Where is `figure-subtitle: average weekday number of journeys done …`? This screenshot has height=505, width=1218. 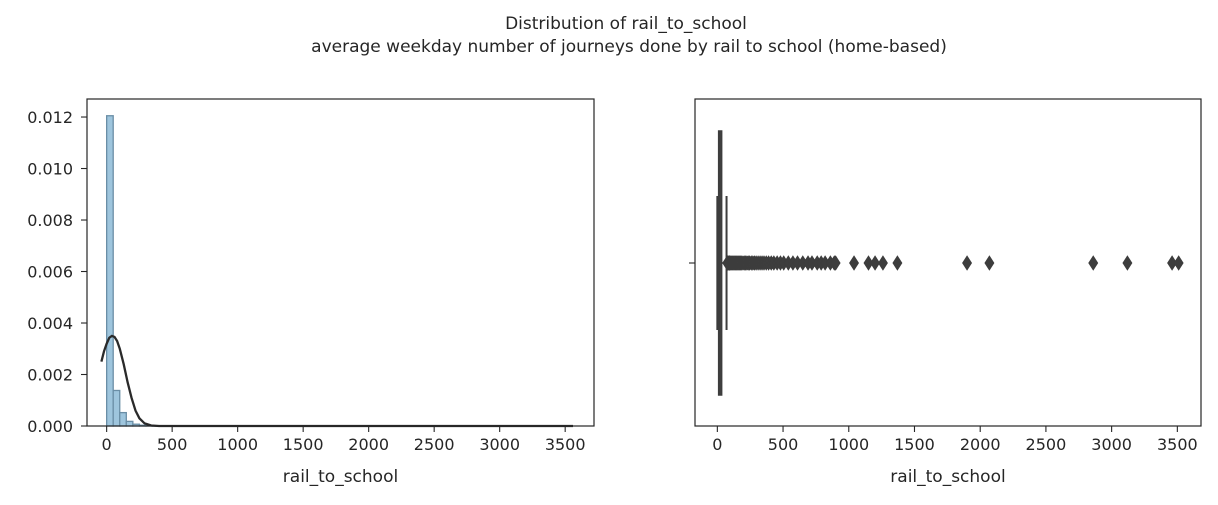 figure-subtitle: average weekday number of journeys done … is located at coordinates (629, 47).